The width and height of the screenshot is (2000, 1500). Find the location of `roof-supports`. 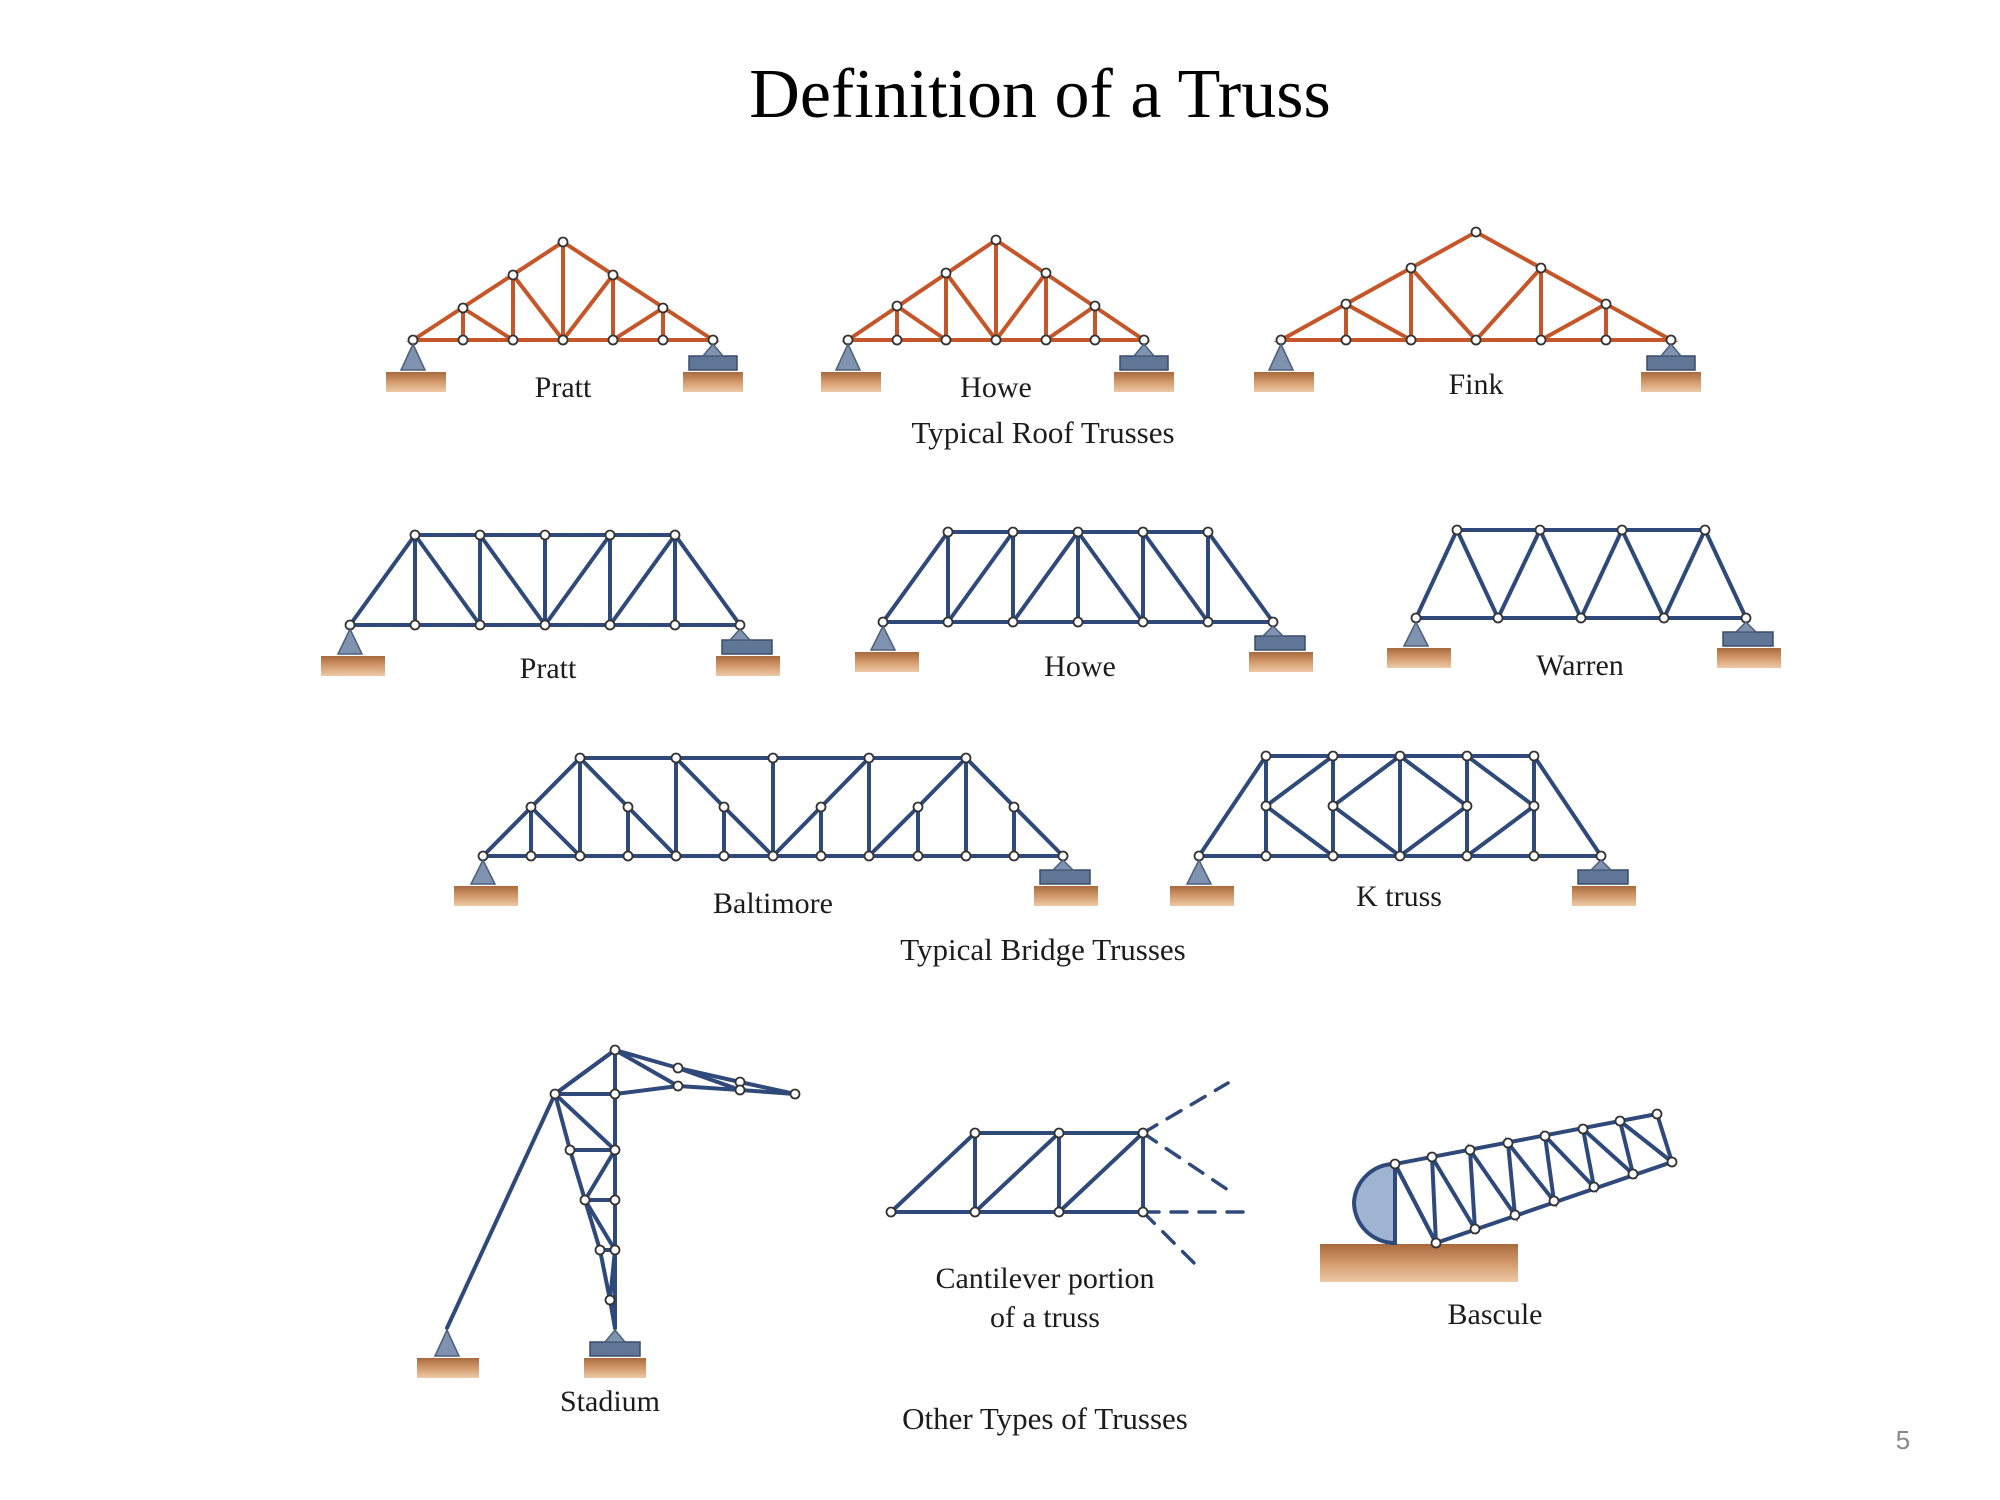

roof-supports is located at coordinates (1043, 367).